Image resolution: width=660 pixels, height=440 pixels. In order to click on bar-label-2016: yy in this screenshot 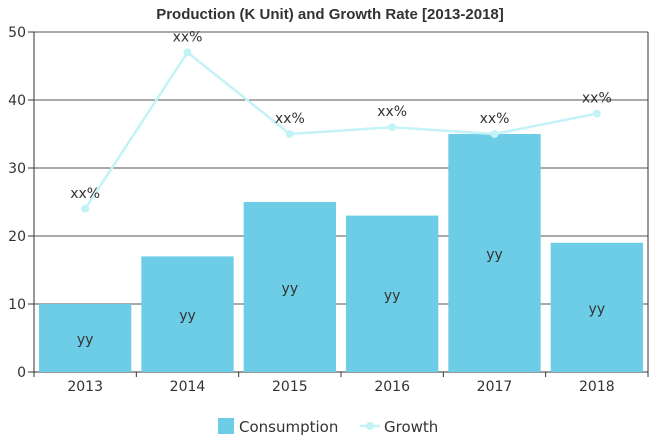, I will do `click(392, 296)`.